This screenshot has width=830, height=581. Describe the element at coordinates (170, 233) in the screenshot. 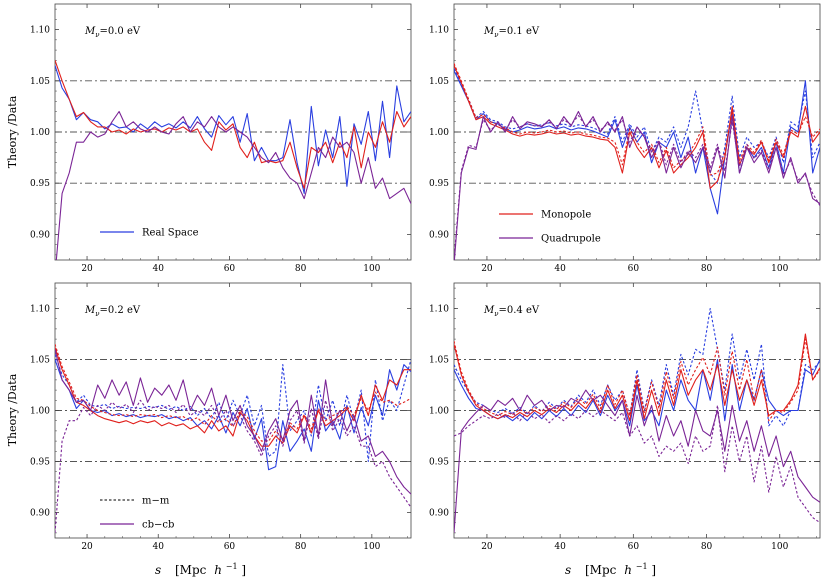

I see `legend-label: Real Space` at that location.